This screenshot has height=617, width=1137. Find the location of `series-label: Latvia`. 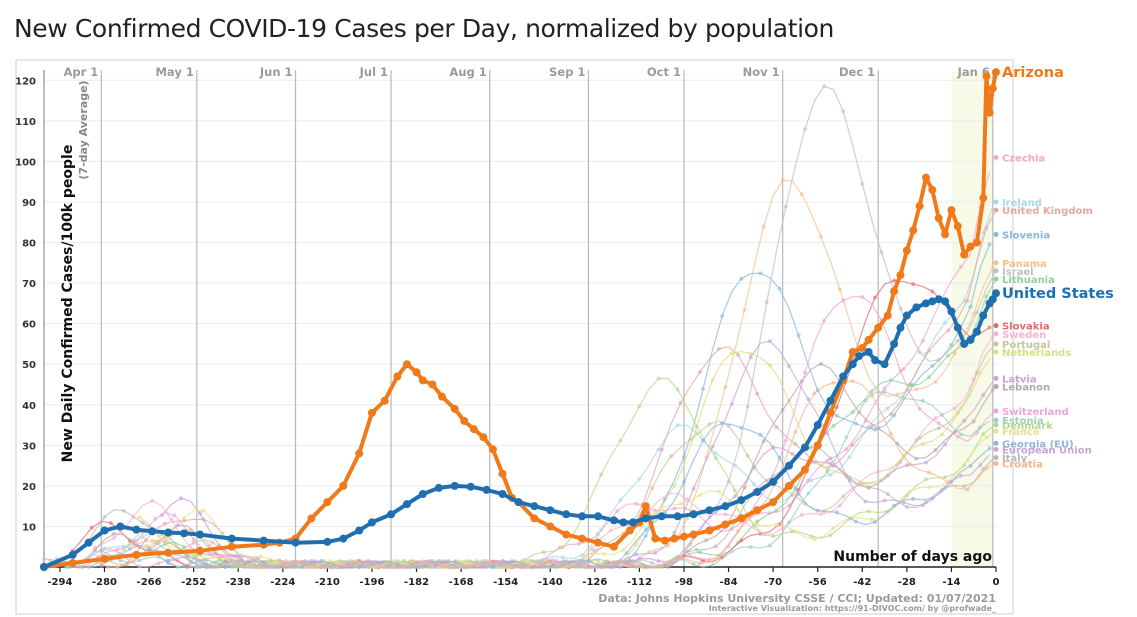

series-label: Latvia is located at coordinates (1019, 379).